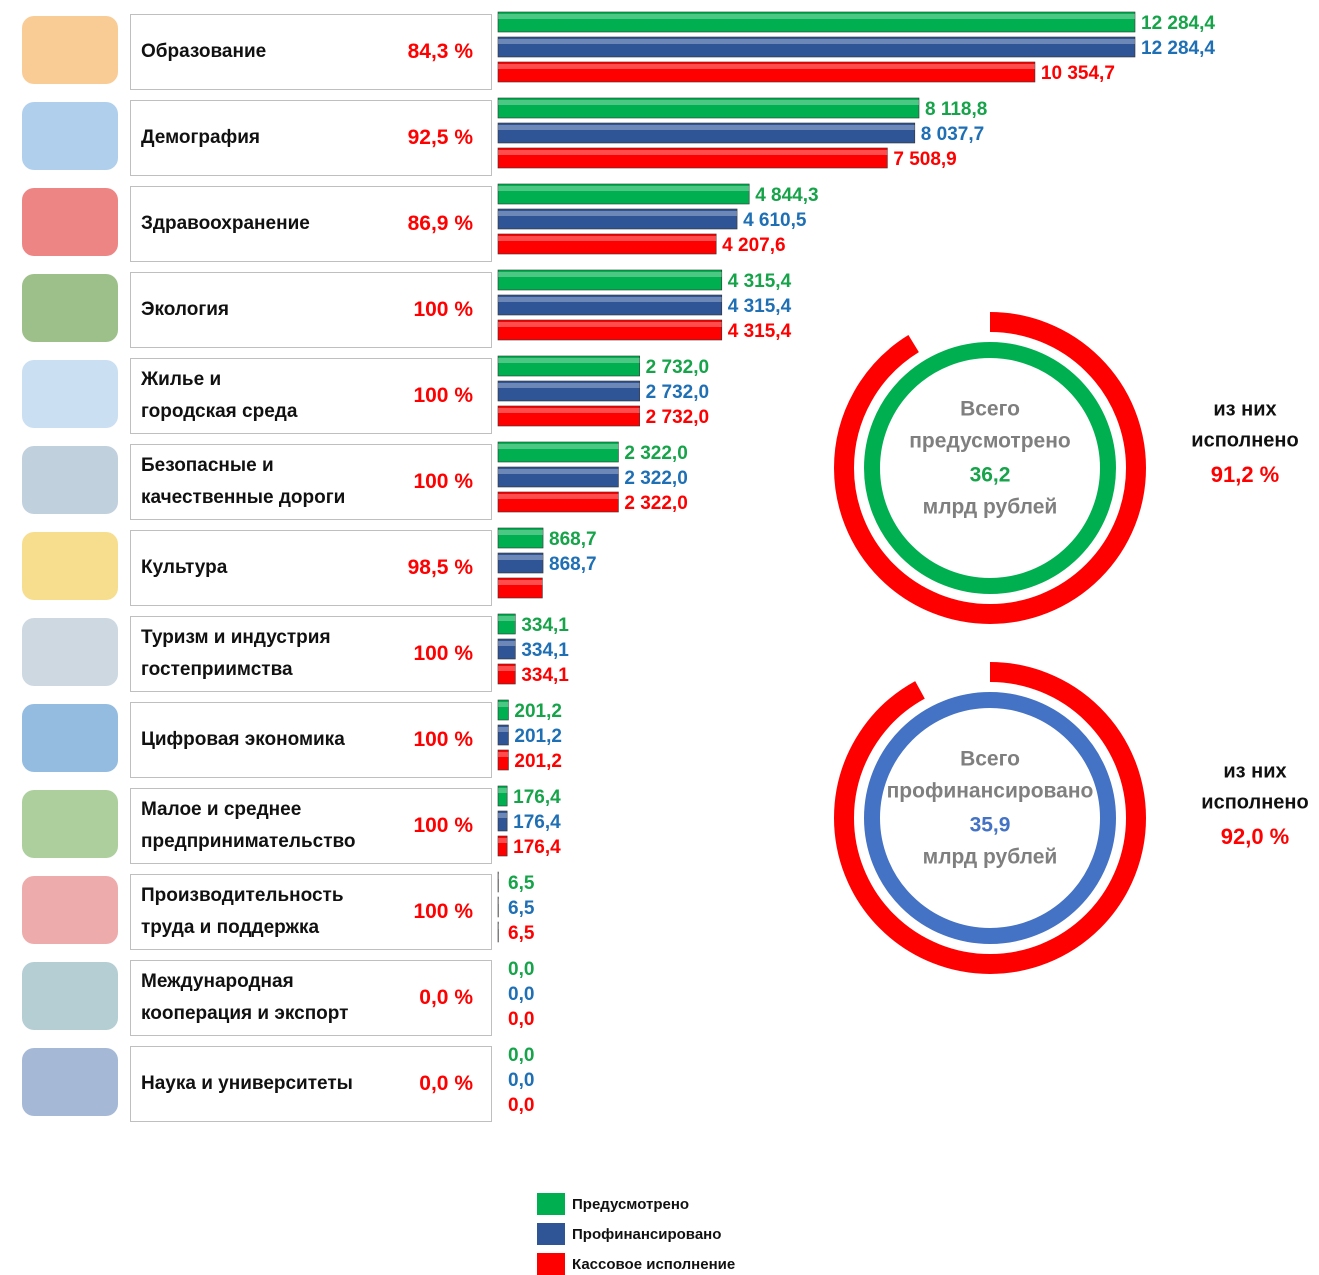 This screenshot has width=1319, height=1275. Describe the element at coordinates (242, 911) in the screenshot. I see `category-label: Производительность труда и поддержка` at that location.